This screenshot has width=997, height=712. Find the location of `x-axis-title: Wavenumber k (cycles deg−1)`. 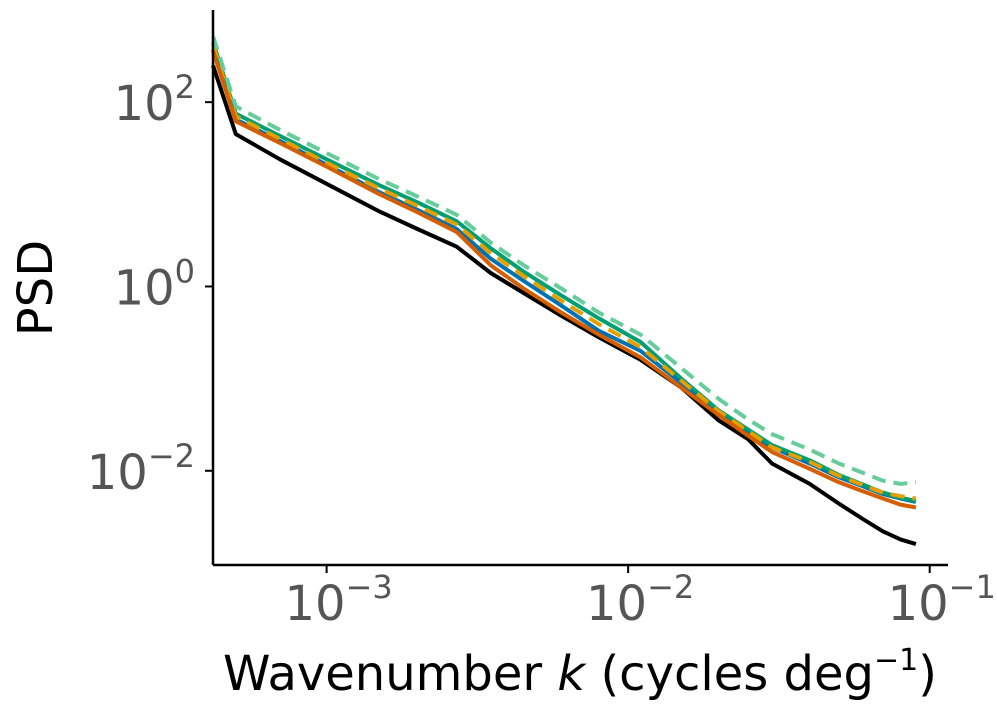

x-axis-title: Wavenumber k (cycles deg−1) is located at coordinates (580, 672).